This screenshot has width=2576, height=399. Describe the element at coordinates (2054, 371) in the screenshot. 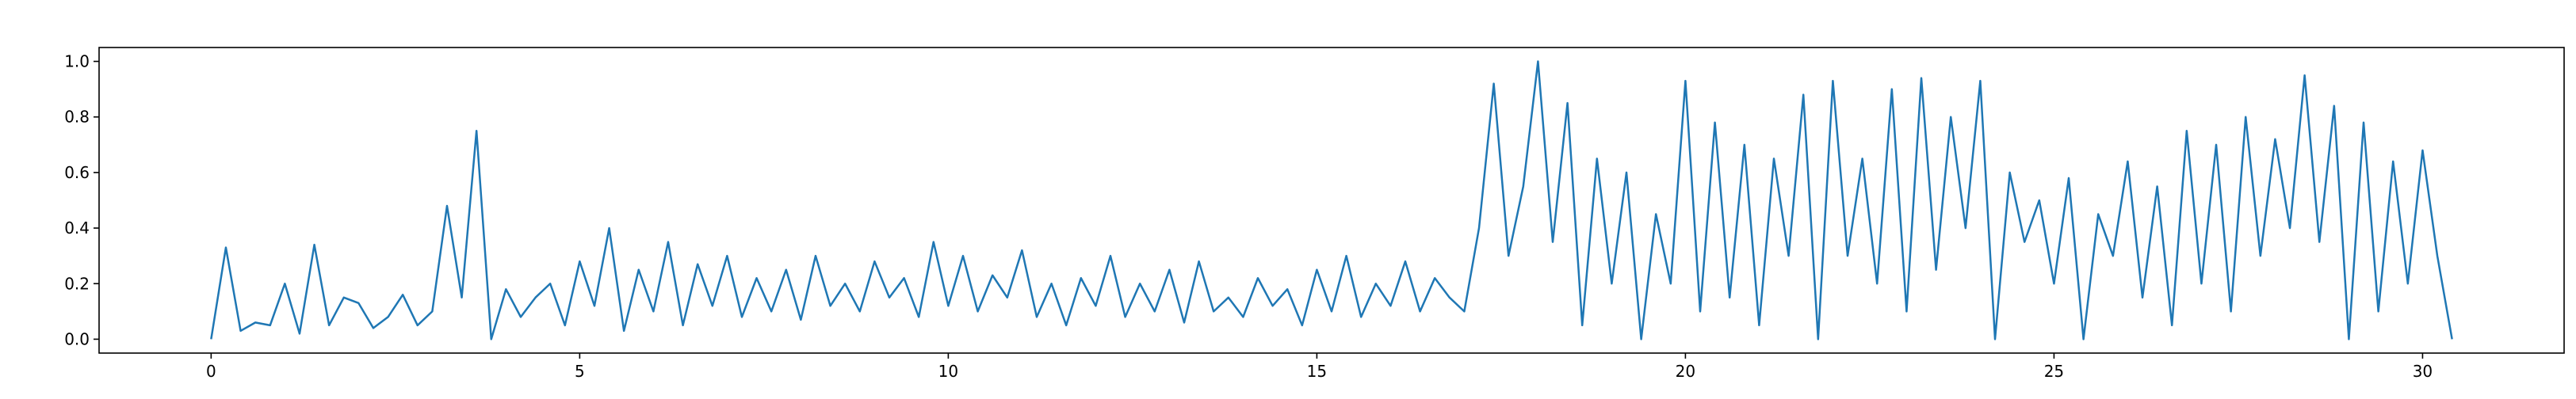

I see `x-tick-label: 25` at that location.